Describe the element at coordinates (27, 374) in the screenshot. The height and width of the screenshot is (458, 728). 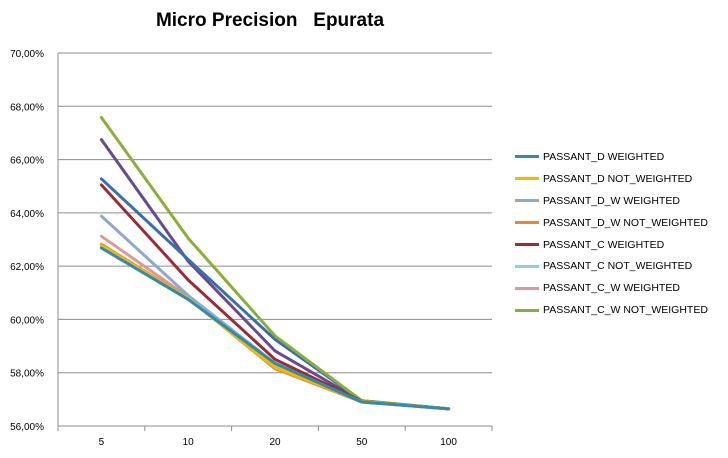
I see `y-tick-label: 58,00%` at that location.